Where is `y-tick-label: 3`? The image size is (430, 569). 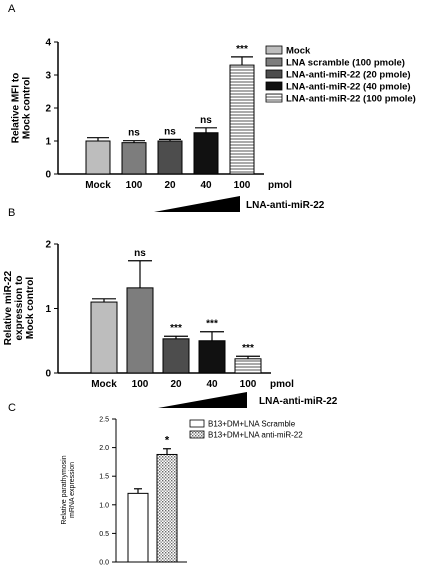
y-tick-label: 3 is located at coordinates (48, 76).